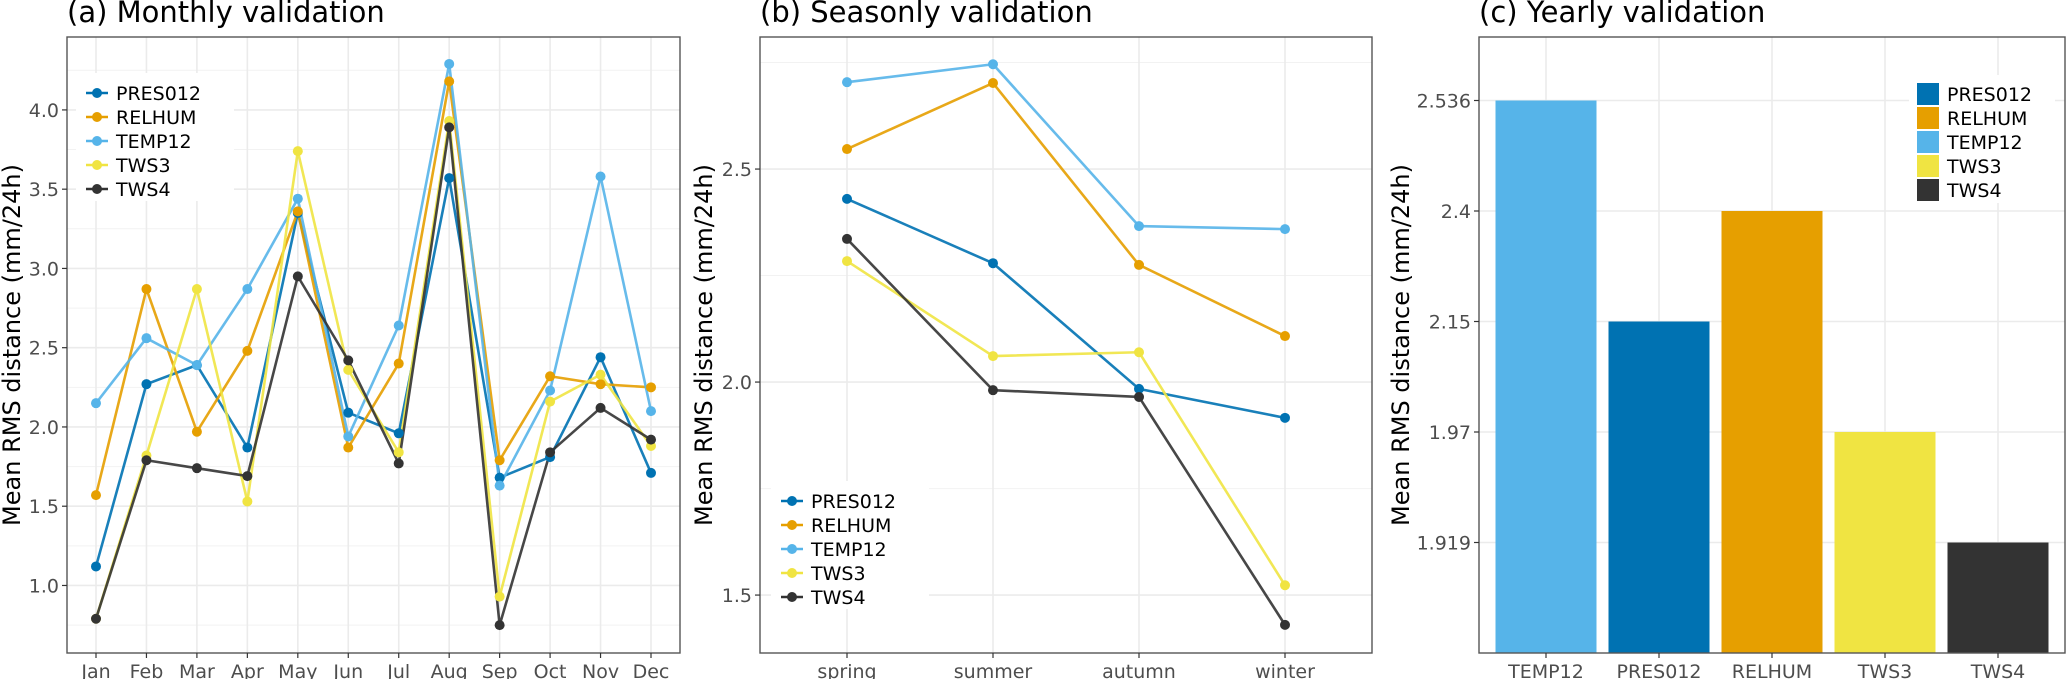 The width and height of the screenshot is (2067, 679). What do you see at coordinates (13, 345) in the screenshot?
I see `y-axis-title: Mean RMS distance (mm/24h)` at bounding box center [13, 345].